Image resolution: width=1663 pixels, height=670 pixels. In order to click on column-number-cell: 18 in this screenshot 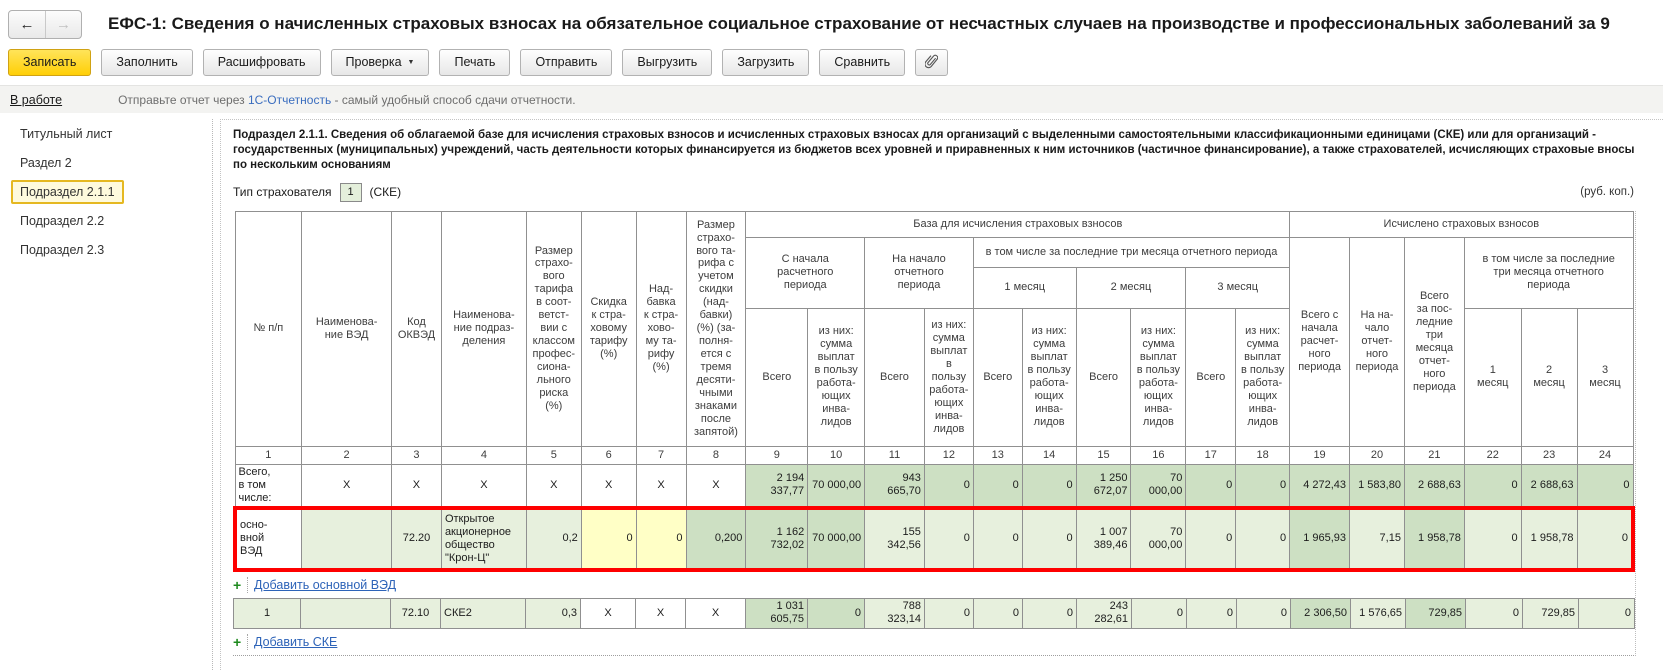, I will do `click(1263, 455)`.